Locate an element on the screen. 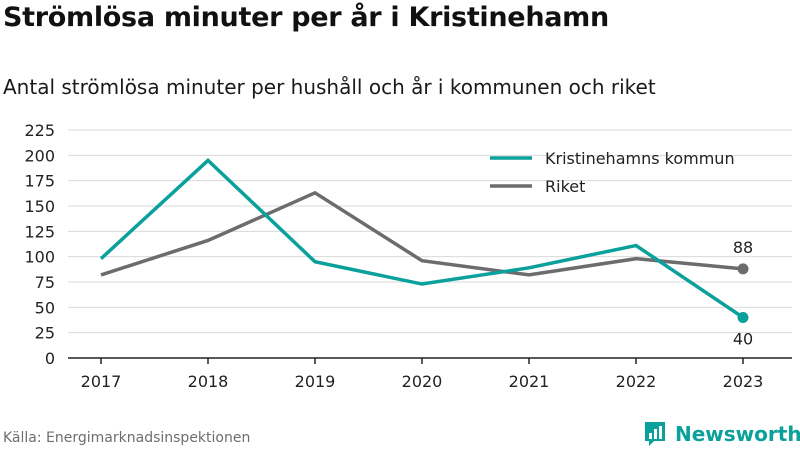 Image resolution: width=800 pixels, height=450 pixels. legend-label: Kristinehamns kommun is located at coordinates (640, 158).